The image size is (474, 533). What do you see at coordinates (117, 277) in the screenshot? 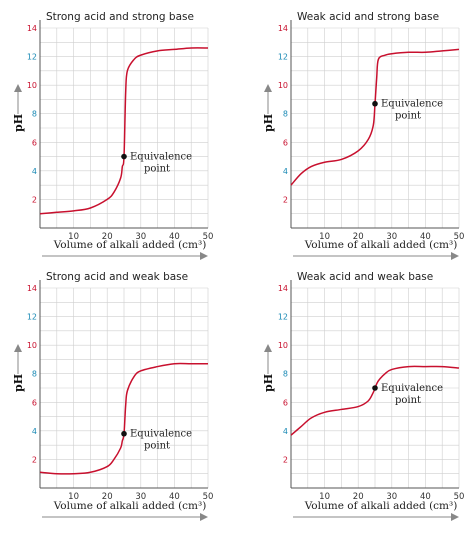
I see `chart-title: Strong acid and weak base` at bounding box center [117, 277].